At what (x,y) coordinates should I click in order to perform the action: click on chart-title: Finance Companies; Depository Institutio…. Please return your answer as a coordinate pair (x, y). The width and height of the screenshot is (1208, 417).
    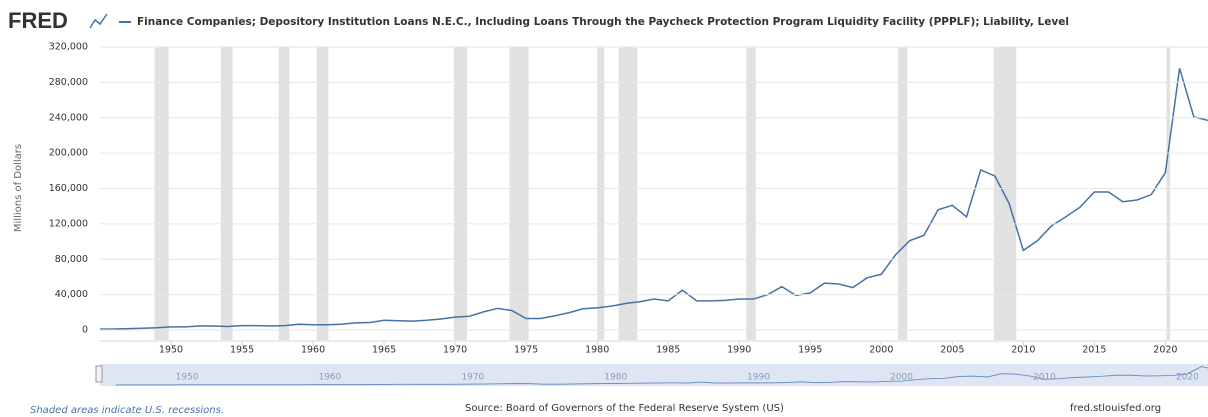
    Looking at the image, I should click on (603, 22).